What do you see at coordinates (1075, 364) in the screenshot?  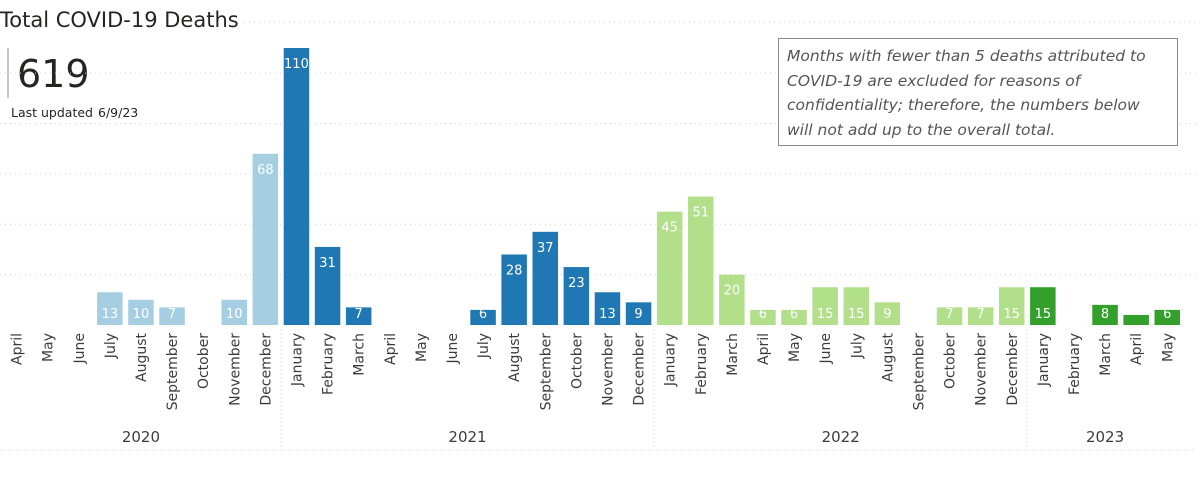 I see `tick-february-2023: February` at bounding box center [1075, 364].